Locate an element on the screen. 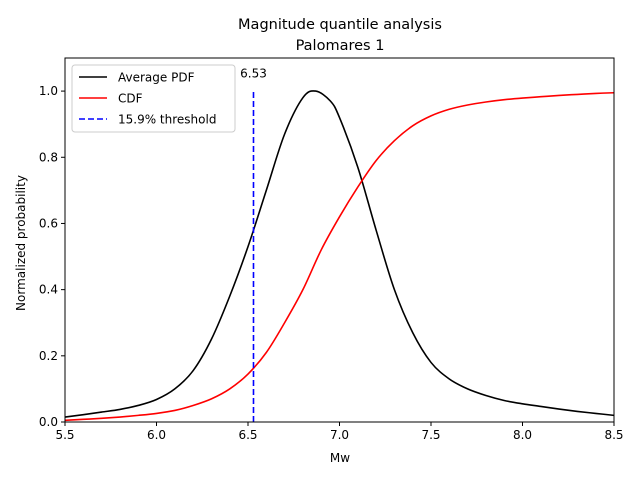 Image resolution: width=640 pixels, height=480 pixels. legend: Average PDF CDF 15.9% threshold is located at coordinates (153, 98).